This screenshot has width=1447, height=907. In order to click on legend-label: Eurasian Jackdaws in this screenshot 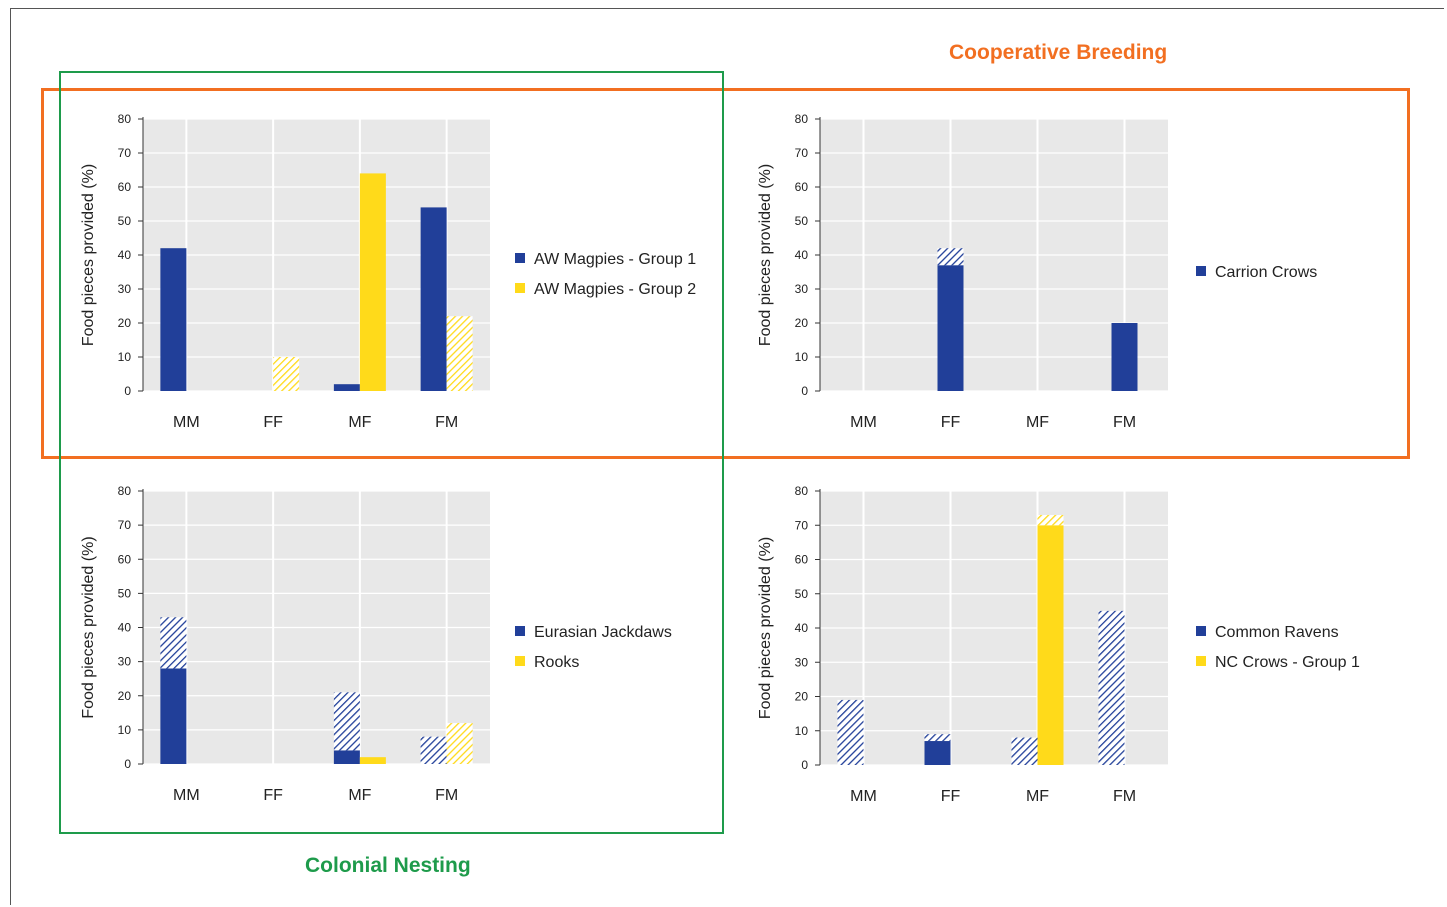, I will do `click(603, 632)`.